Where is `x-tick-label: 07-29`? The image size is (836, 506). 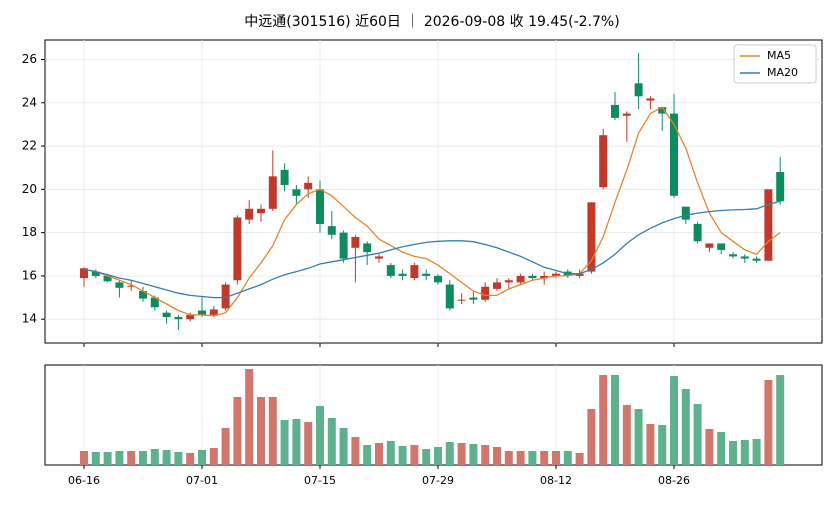 x-tick-label: 07-29 is located at coordinates (438, 480).